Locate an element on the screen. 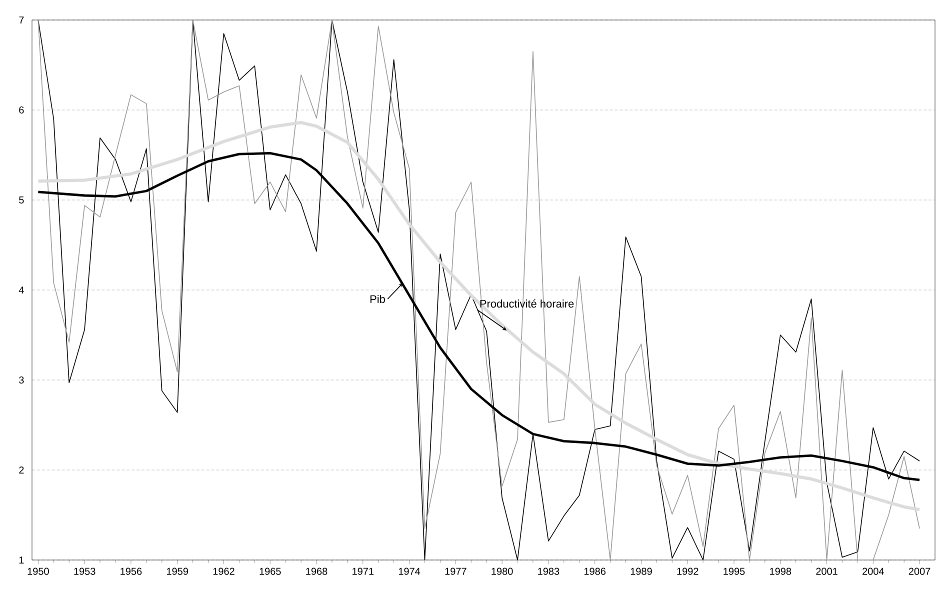 This screenshot has width=942, height=590. x-tick-label: 1998 is located at coordinates (781, 571).